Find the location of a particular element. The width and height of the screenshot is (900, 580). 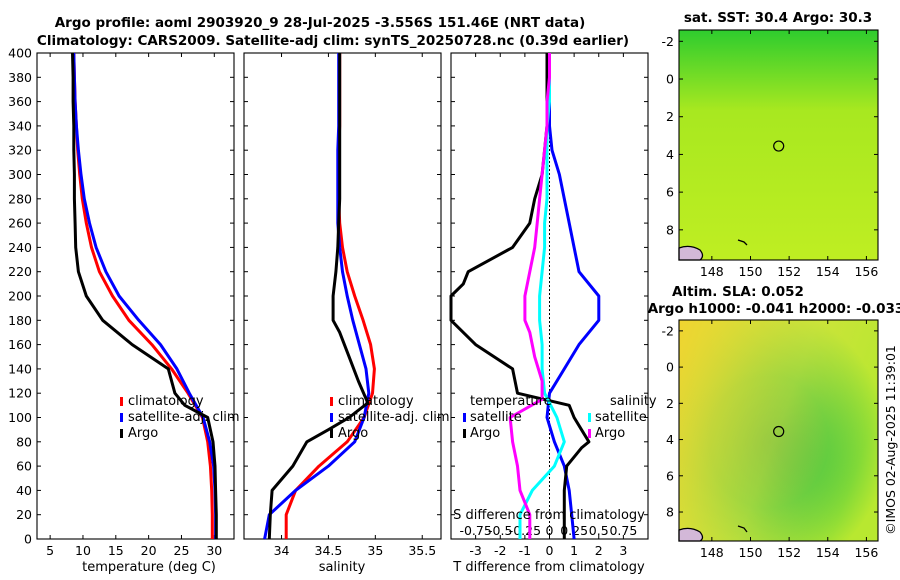

legend-title-temperature: temperature is located at coordinates (511, 401).